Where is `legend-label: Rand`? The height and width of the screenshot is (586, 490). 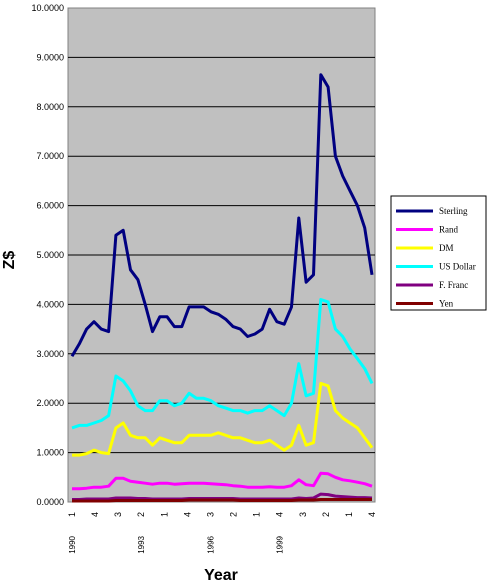 legend-label: Rand is located at coordinates (448, 230).